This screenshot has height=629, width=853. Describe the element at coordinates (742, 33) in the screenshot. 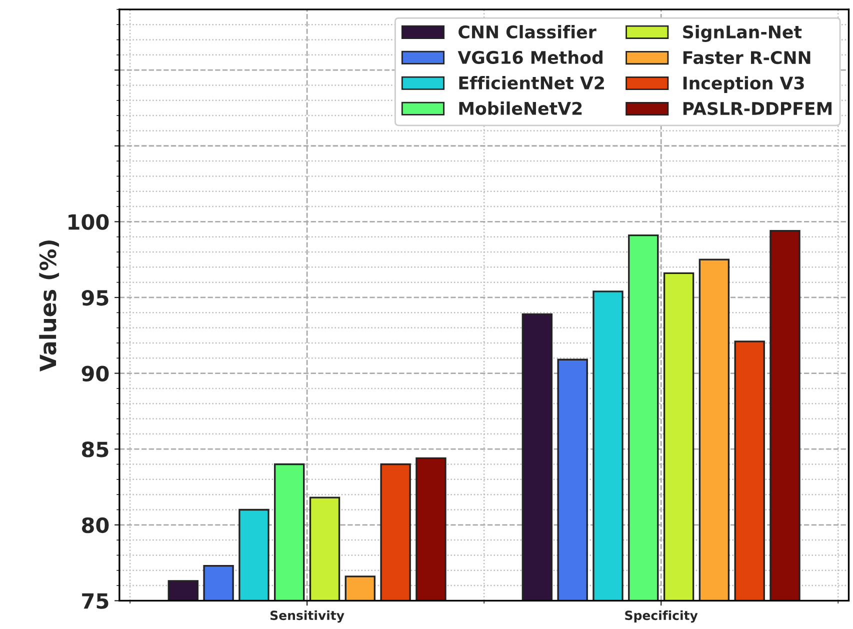

I see `legend-label: SignLan-Net` at that location.